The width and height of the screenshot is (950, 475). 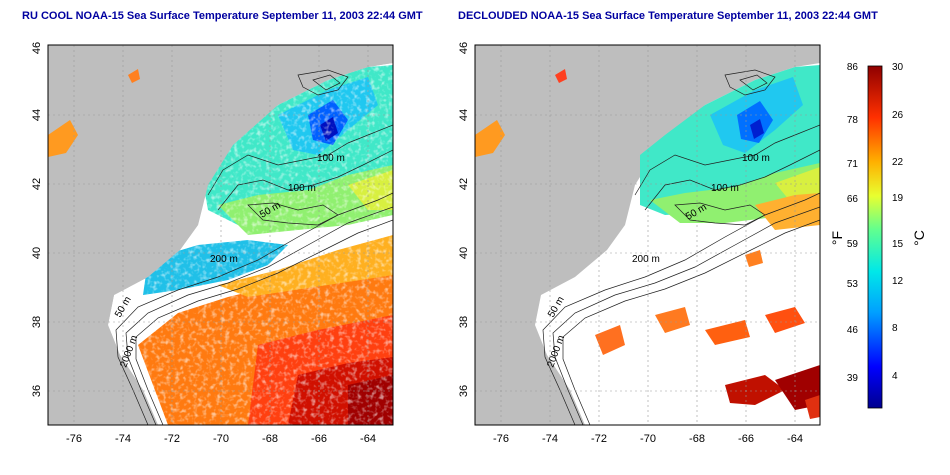 What do you see at coordinates (853, 223) in the screenshot?
I see `colorbar-f-ticks: 86 78 71 66 59 53 46 39` at bounding box center [853, 223].